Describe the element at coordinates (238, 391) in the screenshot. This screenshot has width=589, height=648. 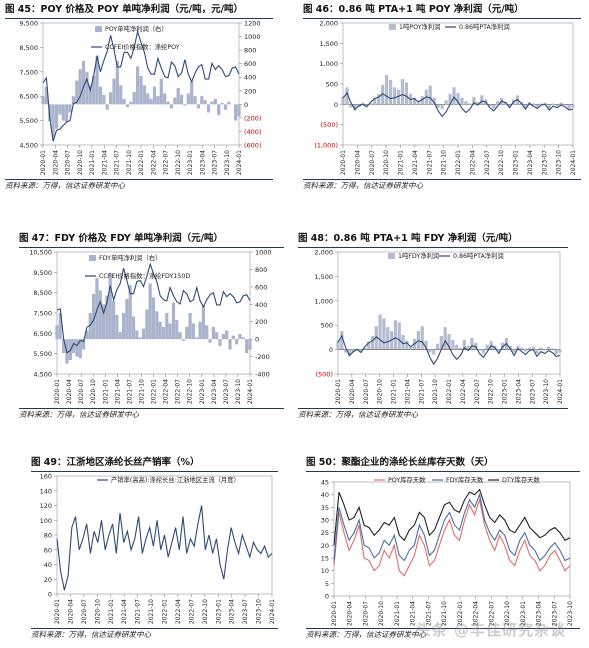
I see `x-tick-label: 2023-10` at that location.